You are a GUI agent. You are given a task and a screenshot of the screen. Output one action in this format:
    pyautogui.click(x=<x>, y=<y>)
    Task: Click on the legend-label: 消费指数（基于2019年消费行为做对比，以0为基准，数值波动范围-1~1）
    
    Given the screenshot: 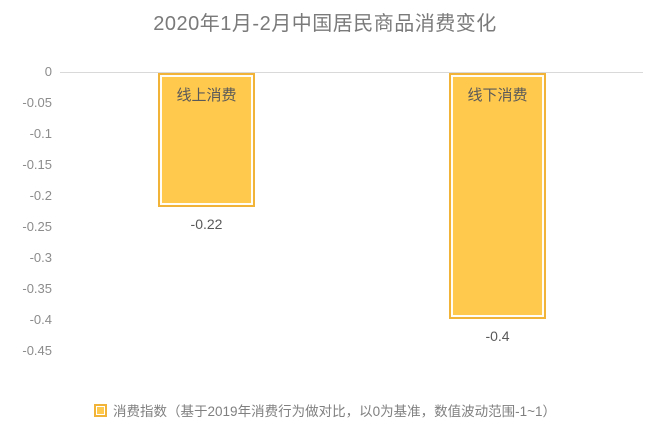 What is the action you would take?
    pyautogui.click(x=334, y=411)
    